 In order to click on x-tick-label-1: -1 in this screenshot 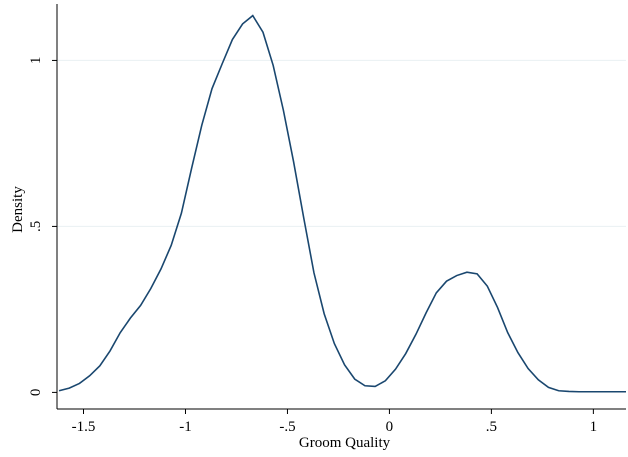, I will do `click(185, 427)`.